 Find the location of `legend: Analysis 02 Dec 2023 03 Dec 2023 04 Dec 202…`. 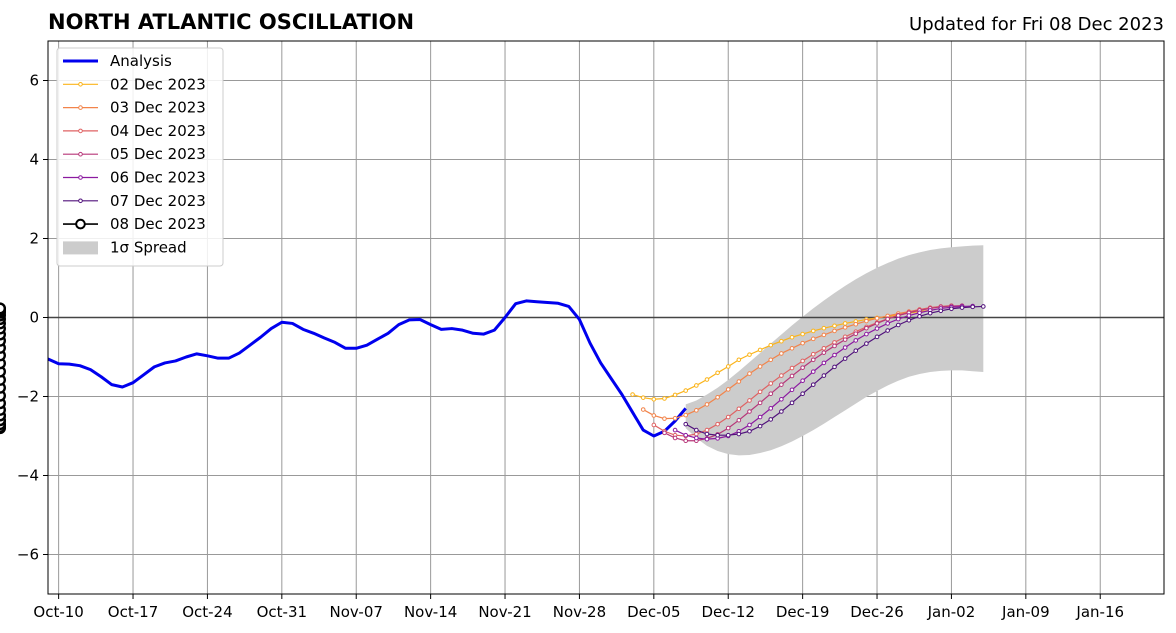

legend: Analysis 02 Dec 2023 03 Dec 2023 04 Dec 202… is located at coordinates (140, 157).